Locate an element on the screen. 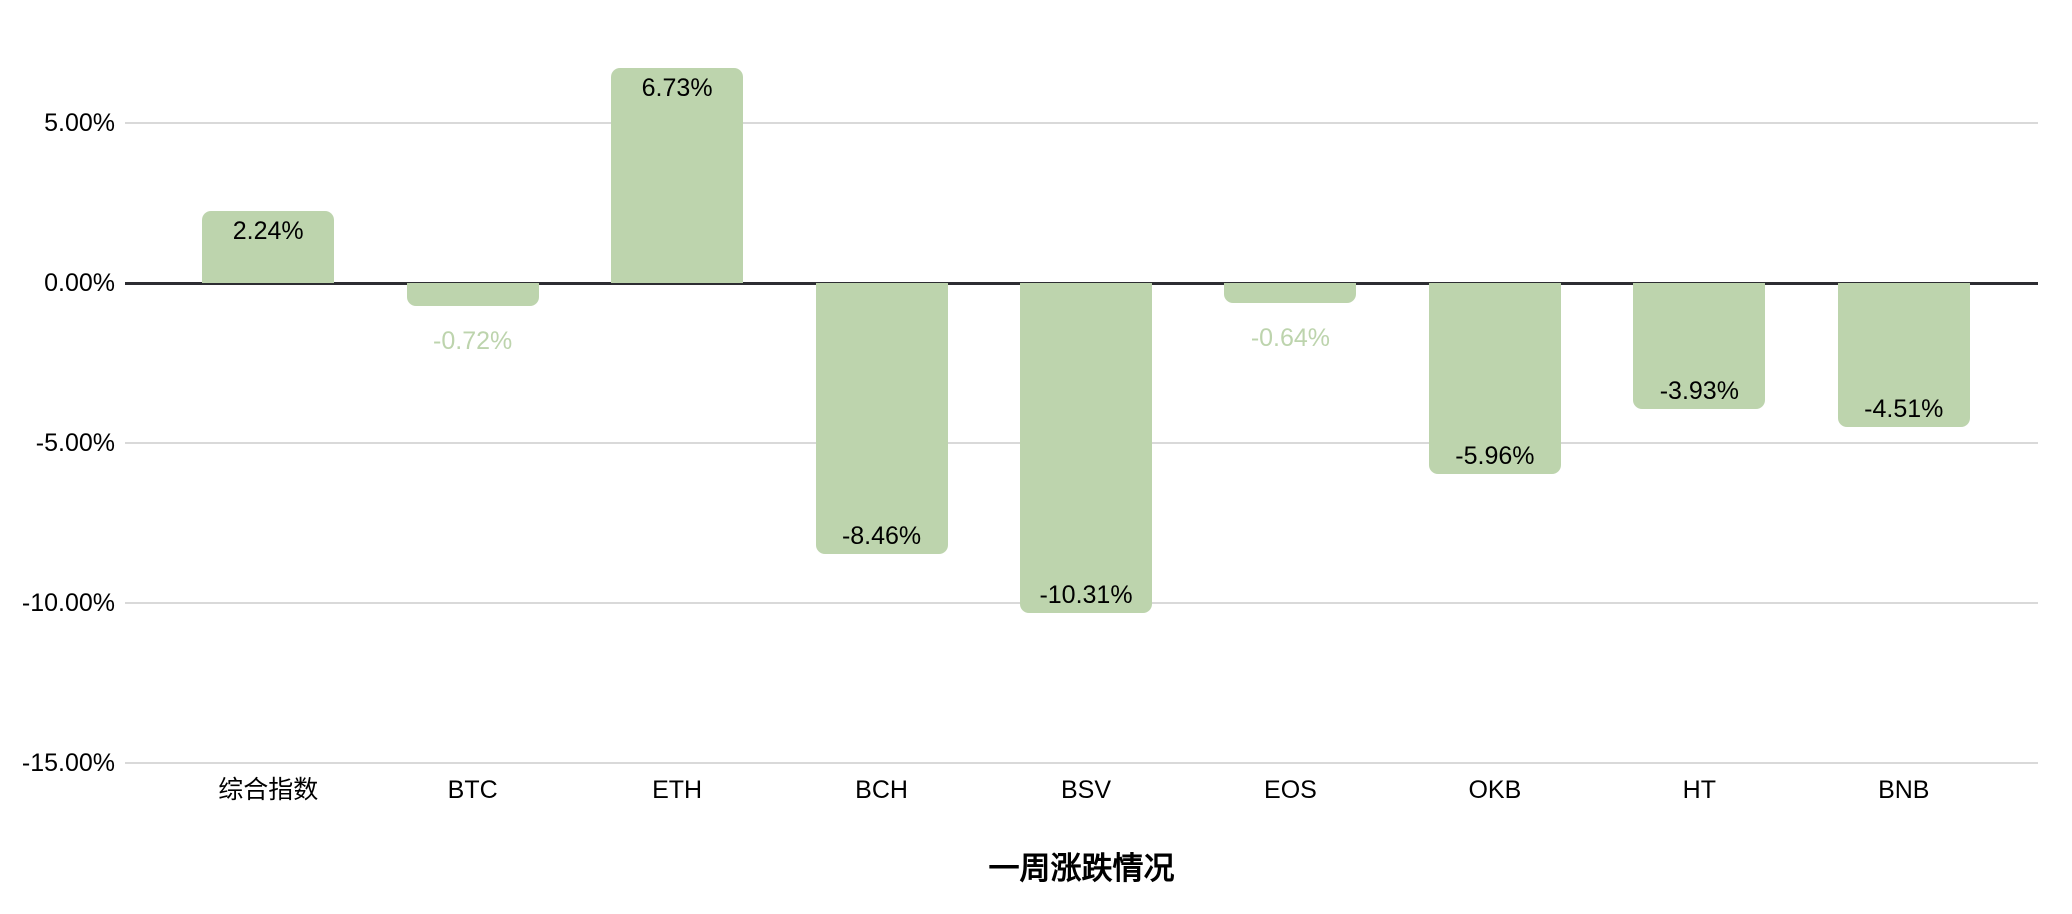  bar-BCH is located at coordinates (881, 418).